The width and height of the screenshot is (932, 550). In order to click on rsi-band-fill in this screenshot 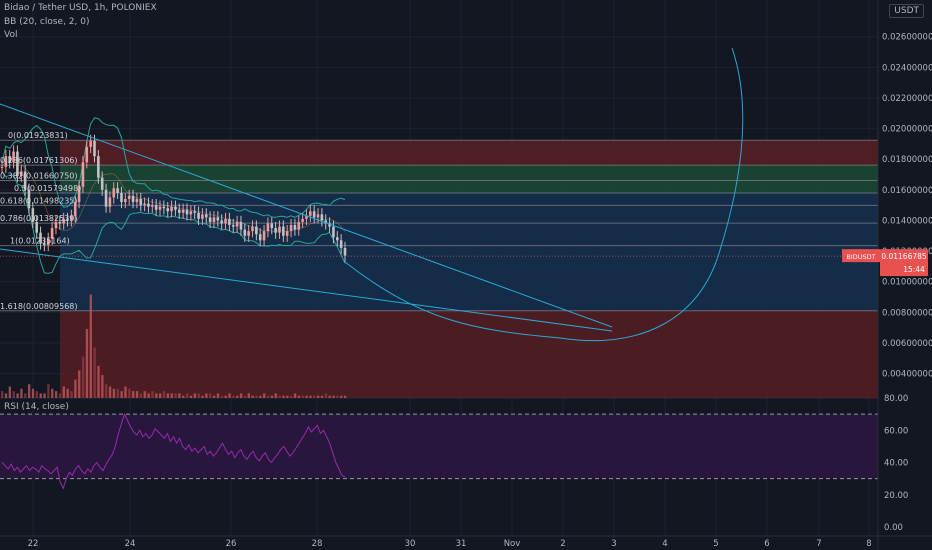, I will do `click(439, 446)`.